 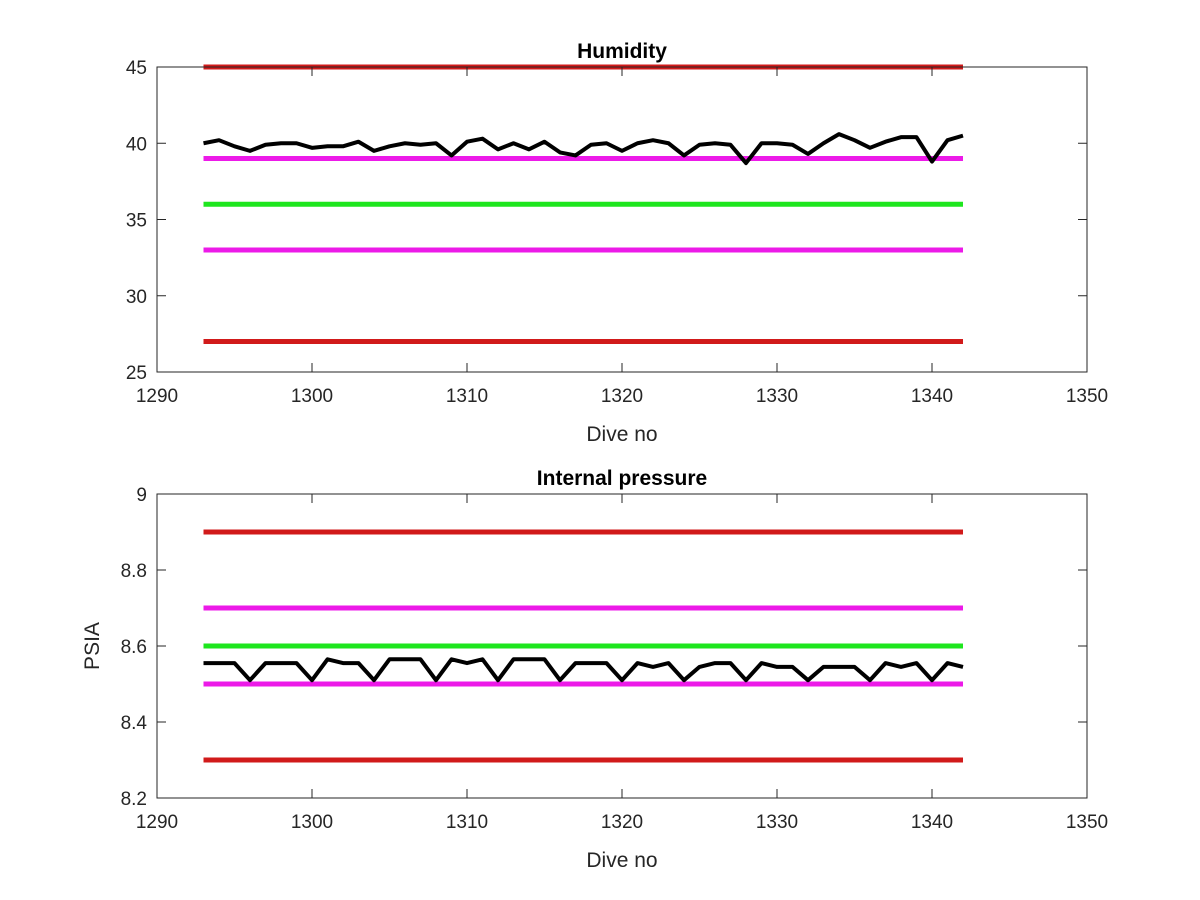 I want to click on chart-title: Humidity, so click(x=622, y=51).